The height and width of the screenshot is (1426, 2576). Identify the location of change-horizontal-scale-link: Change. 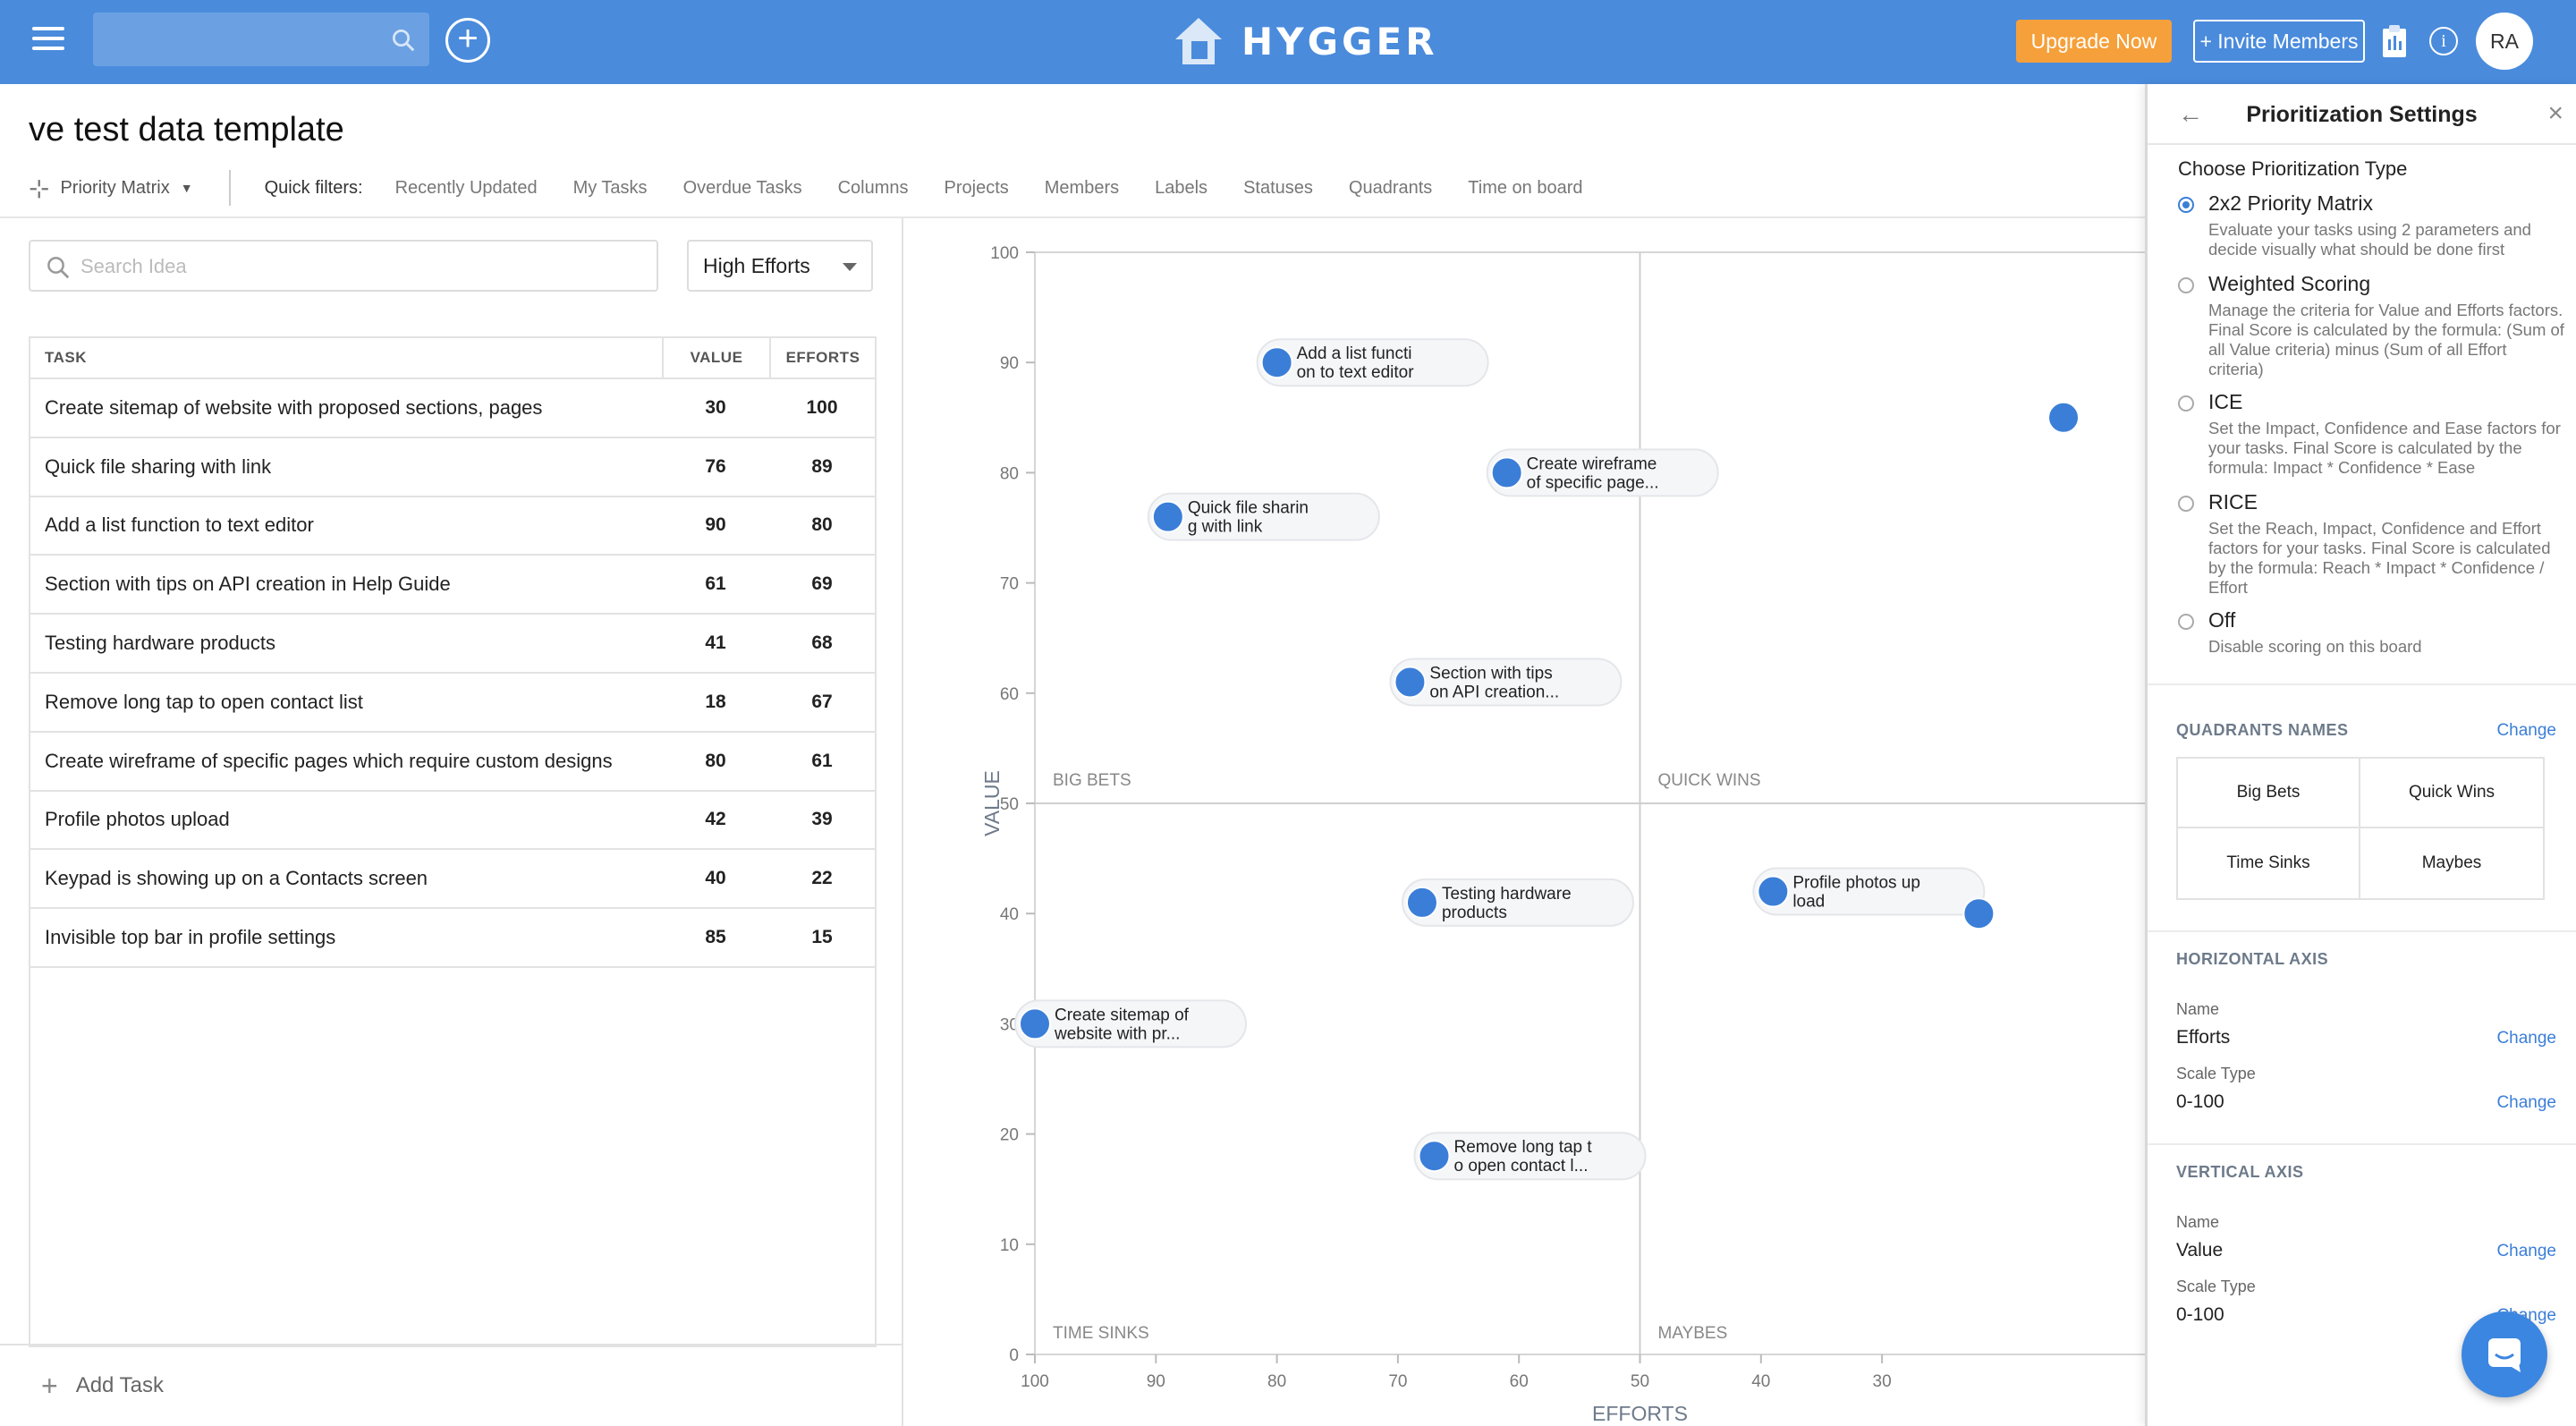
(2526, 1103).